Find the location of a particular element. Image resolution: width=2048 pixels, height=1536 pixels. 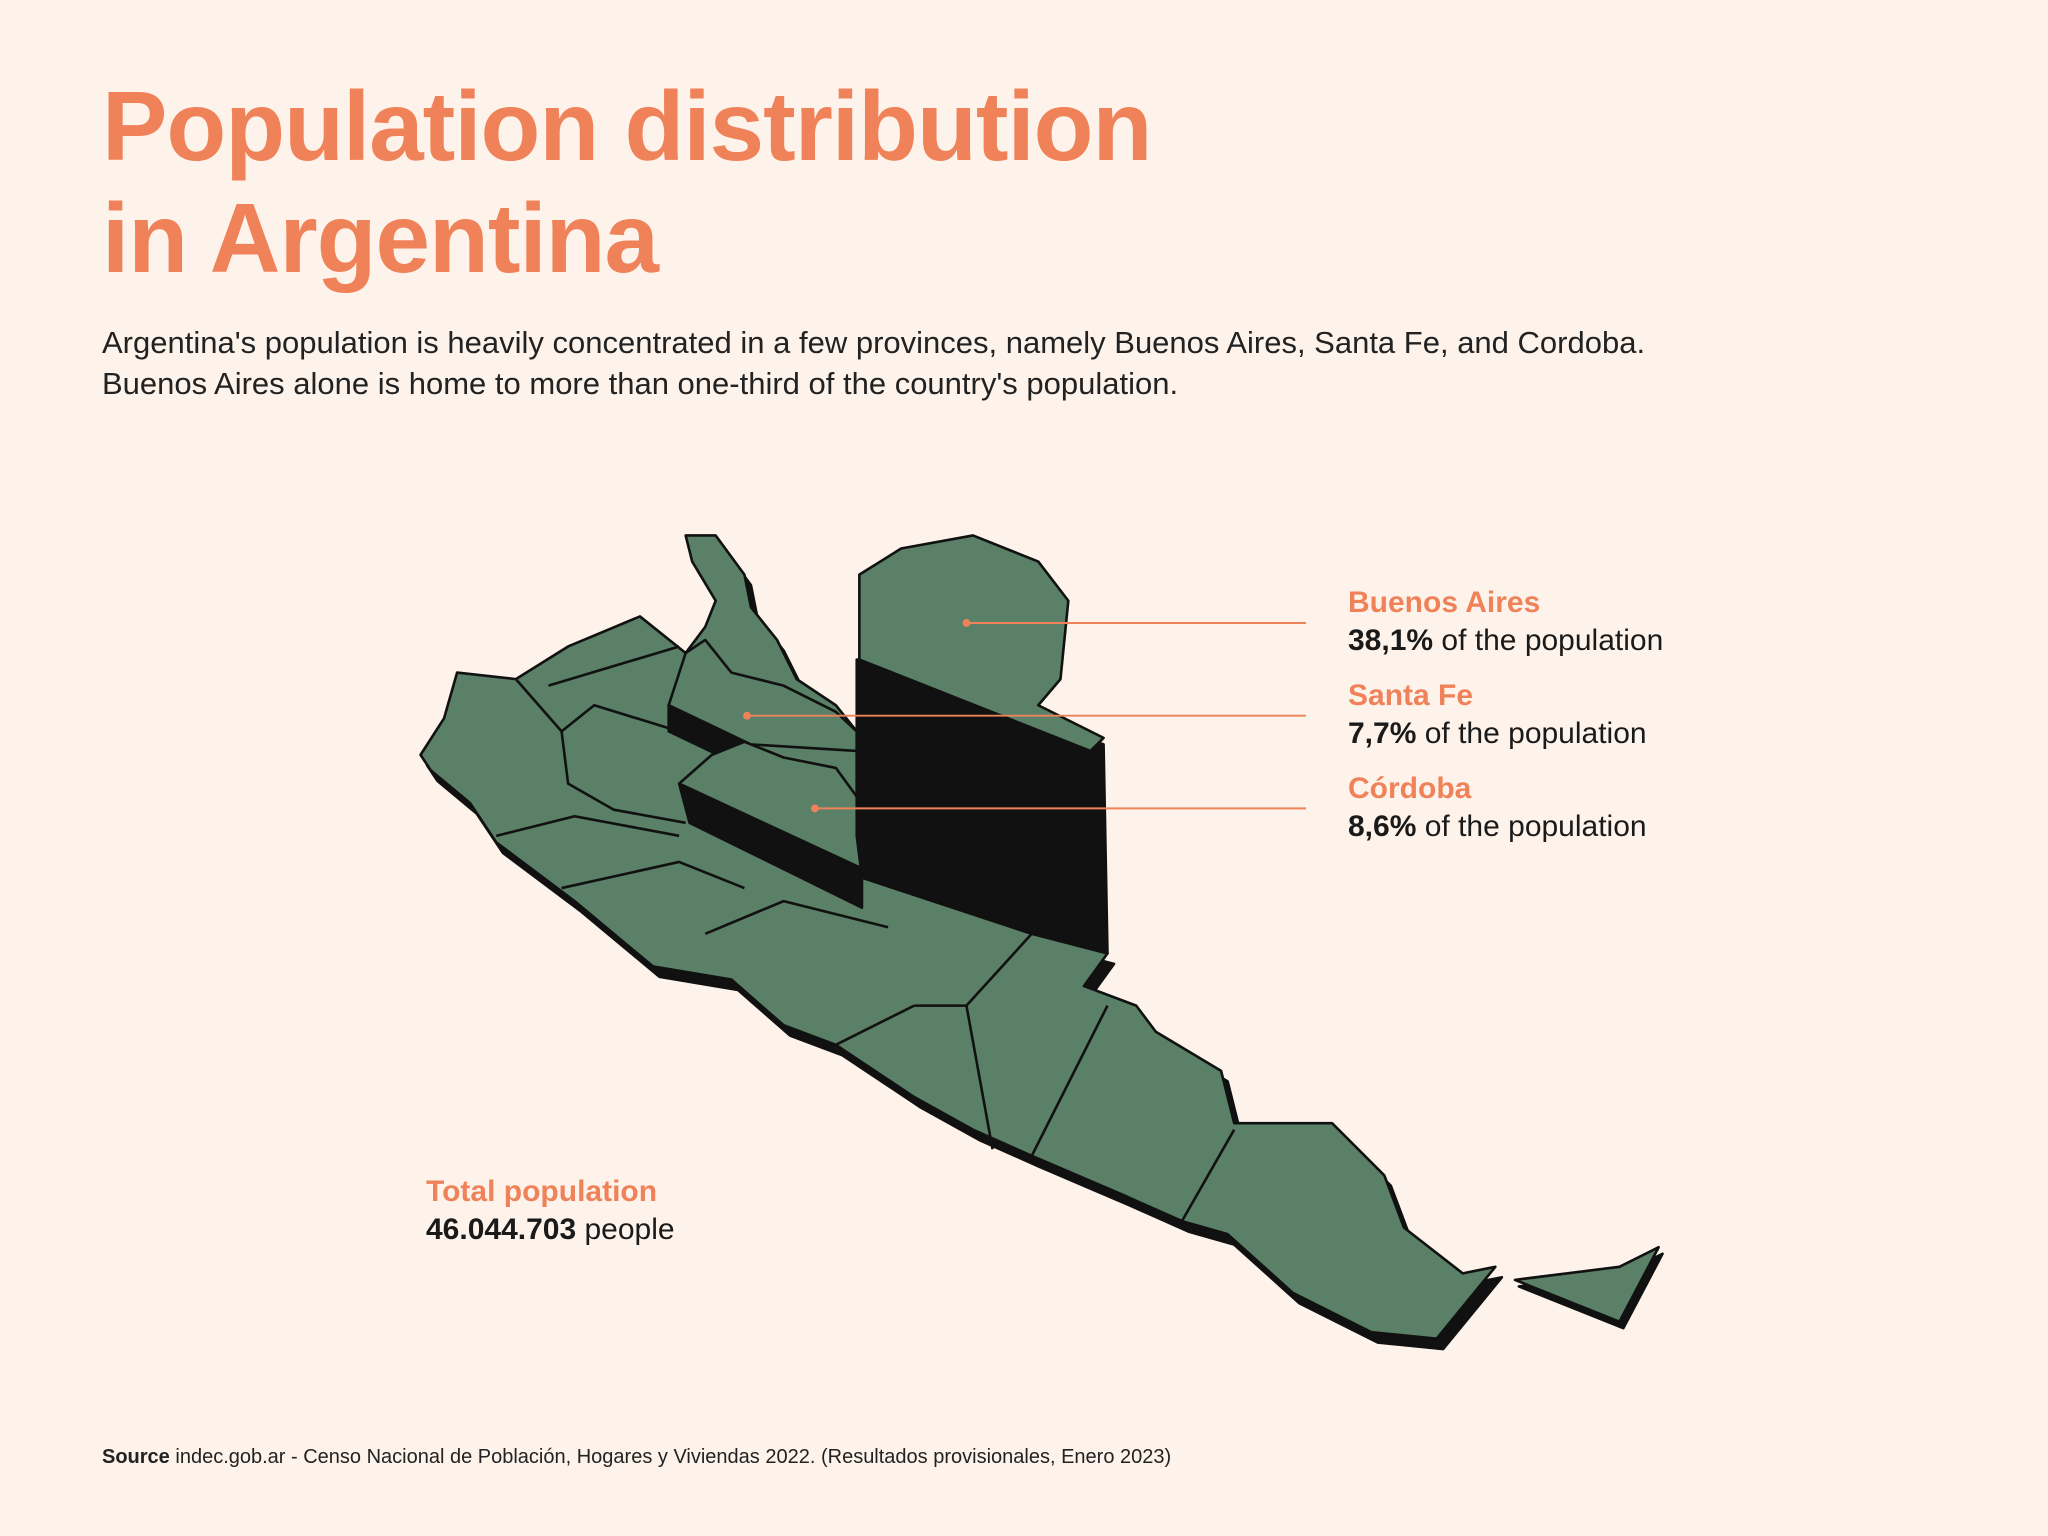

callout-value: 8,6% is located at coordinates (1382, 826).